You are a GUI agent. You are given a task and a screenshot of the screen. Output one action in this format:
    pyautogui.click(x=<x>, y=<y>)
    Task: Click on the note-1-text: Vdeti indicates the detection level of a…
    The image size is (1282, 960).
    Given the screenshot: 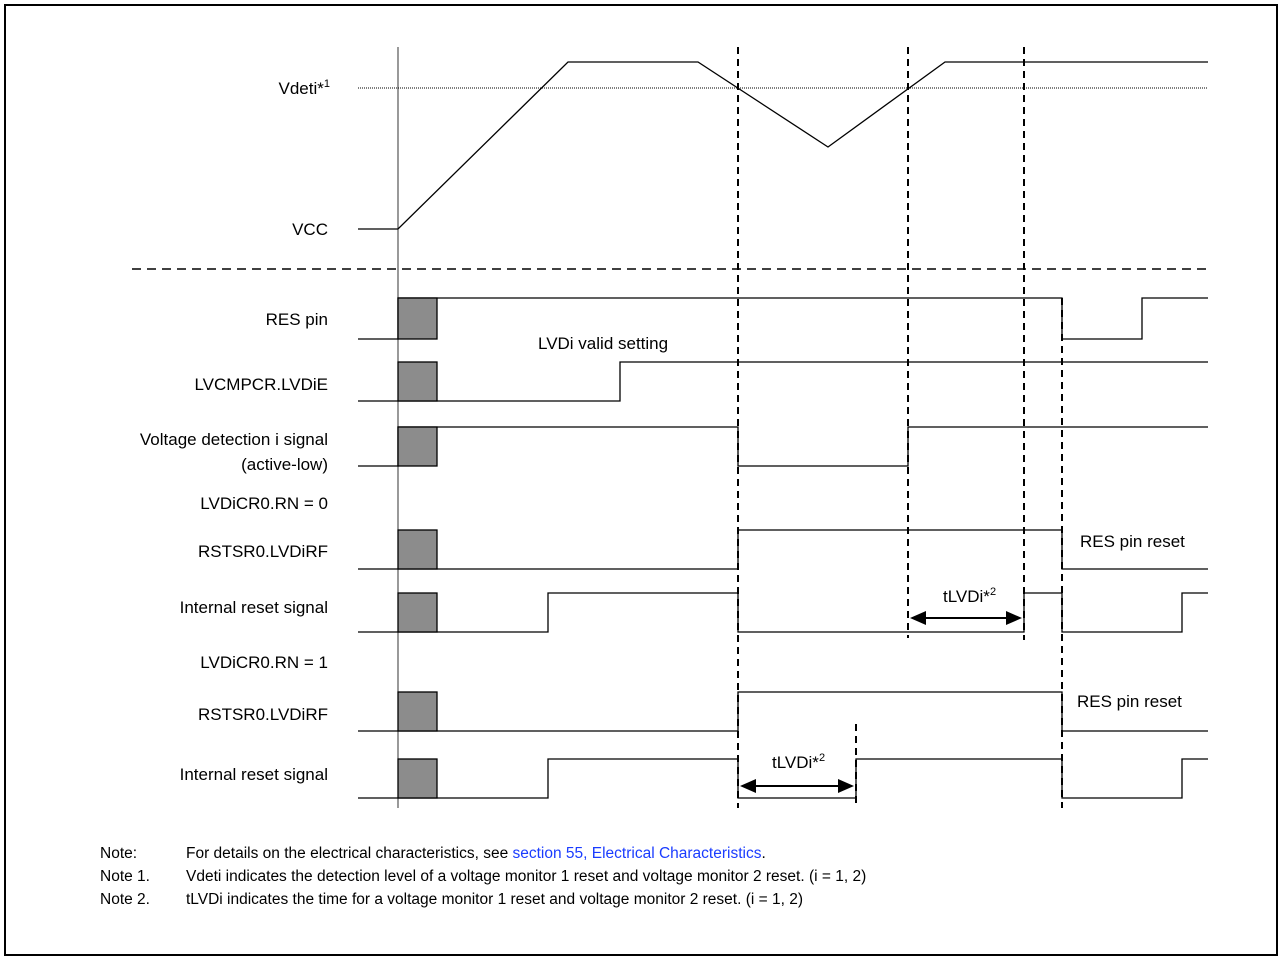 What is the action you would take?
    pyautogui.click(x=526, y=876)
    